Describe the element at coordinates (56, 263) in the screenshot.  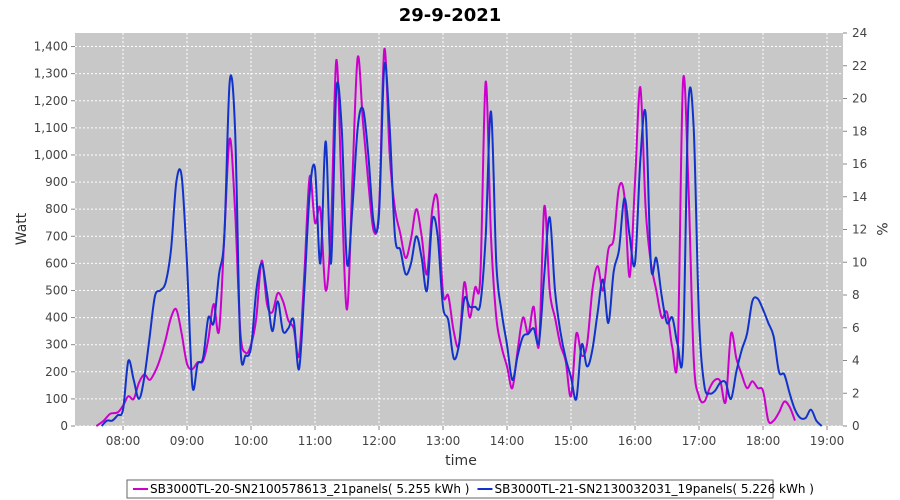
I see `y-tick-label: 600` at that location.